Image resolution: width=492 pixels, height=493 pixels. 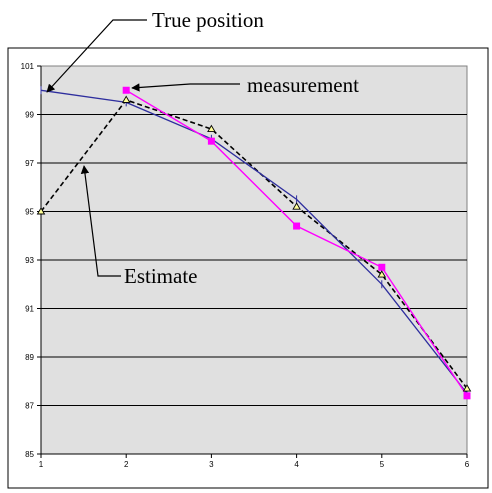 I want to click on y-tick-label: 89, so click(x=29, y=357).